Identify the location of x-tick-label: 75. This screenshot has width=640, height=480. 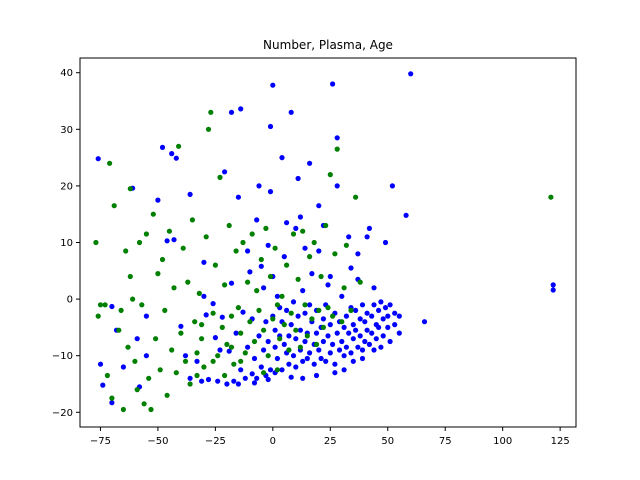
(445, 441).